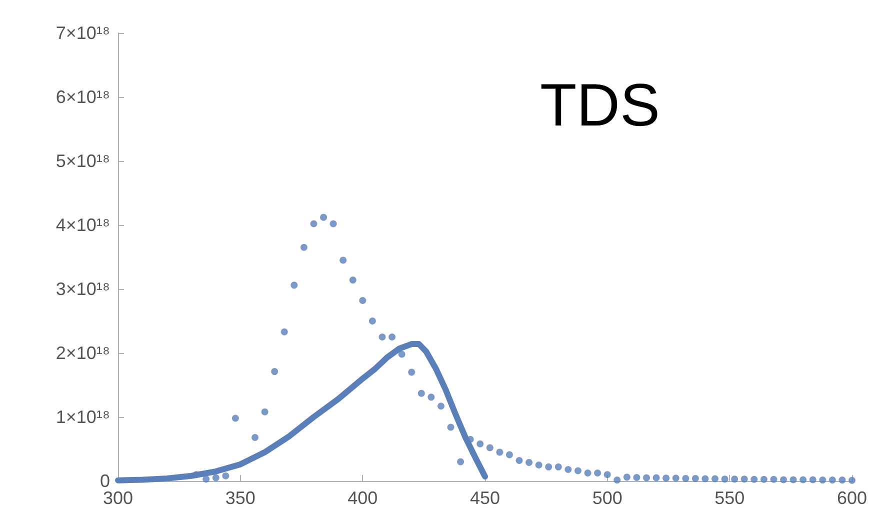  What do you see at coordinates (363, 498) in the screenshot?
I see `x-tick-label: 400` at bounding box center [363, 498].